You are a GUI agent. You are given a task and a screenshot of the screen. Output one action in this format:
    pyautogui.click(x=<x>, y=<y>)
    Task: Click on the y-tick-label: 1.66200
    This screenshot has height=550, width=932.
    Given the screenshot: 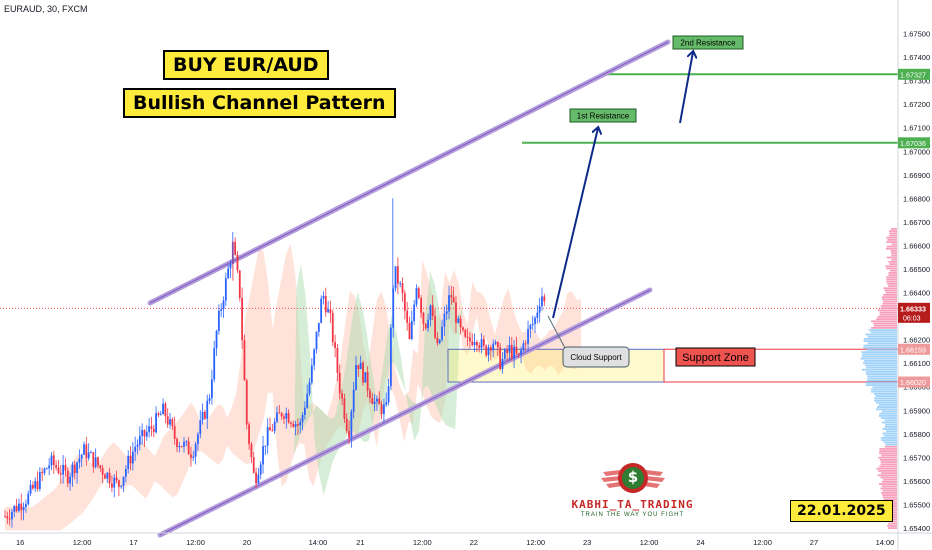 What is the action you would take?
    pyautogui.click(x=916, y=340)
    